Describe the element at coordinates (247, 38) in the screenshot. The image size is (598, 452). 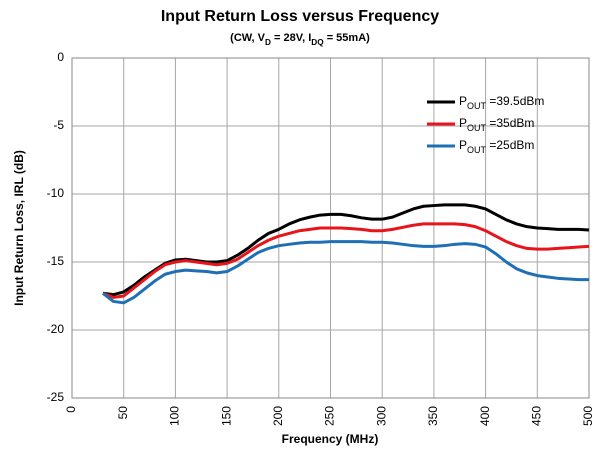
I see `text-run: (CW, V` at that location.